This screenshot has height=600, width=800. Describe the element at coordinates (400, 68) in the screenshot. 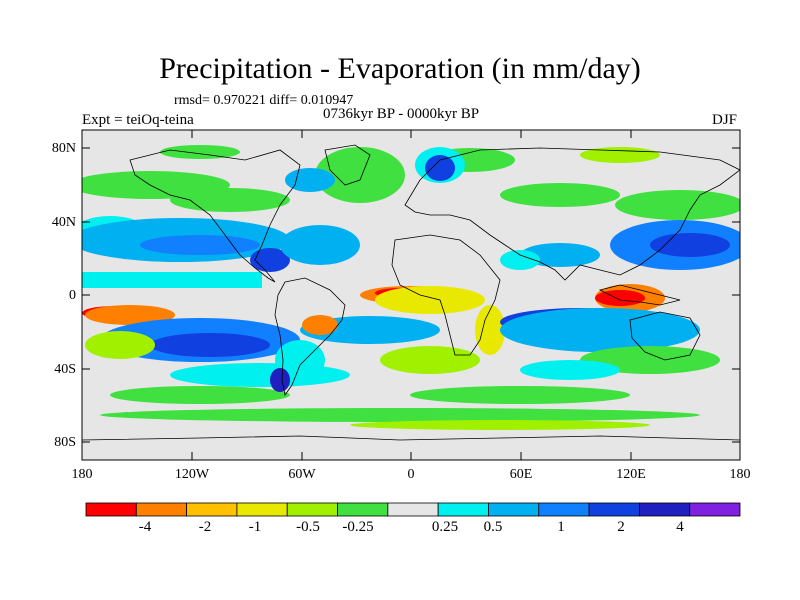

I see `map-title: Precipitation - Evaporation (in mm/day)` at that location.